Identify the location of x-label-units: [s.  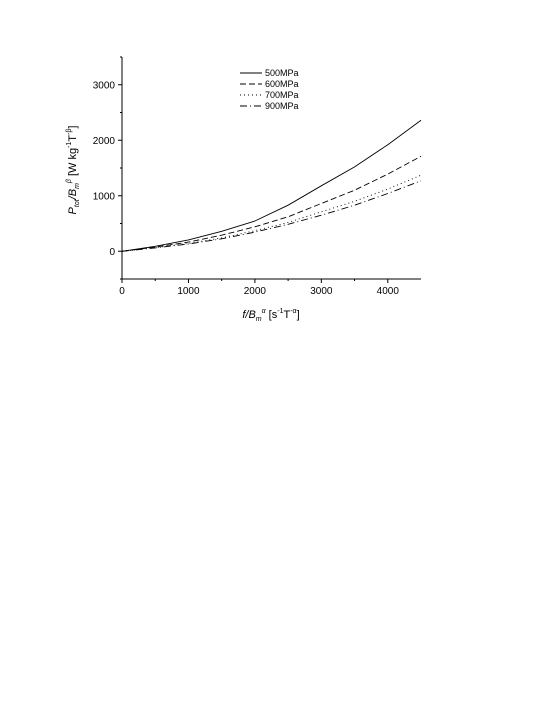
(272, 315).